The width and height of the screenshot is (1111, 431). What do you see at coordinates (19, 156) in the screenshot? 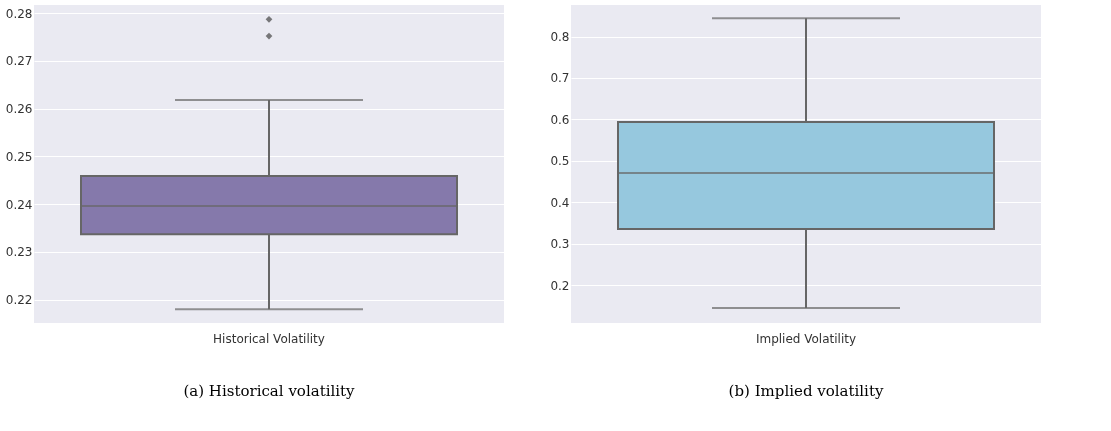
I see `y-tick-label: 0.25` at bounding box center [19, 156].